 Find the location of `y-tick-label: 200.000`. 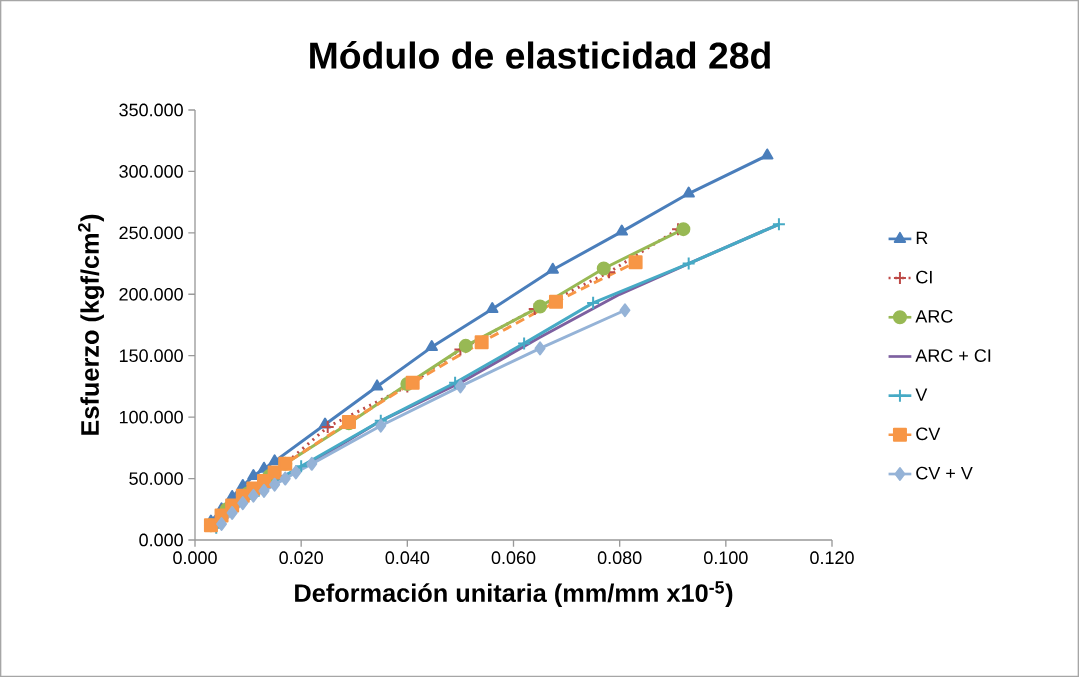

y-tick-label: 200.000 is located at coordinates (151, 294).